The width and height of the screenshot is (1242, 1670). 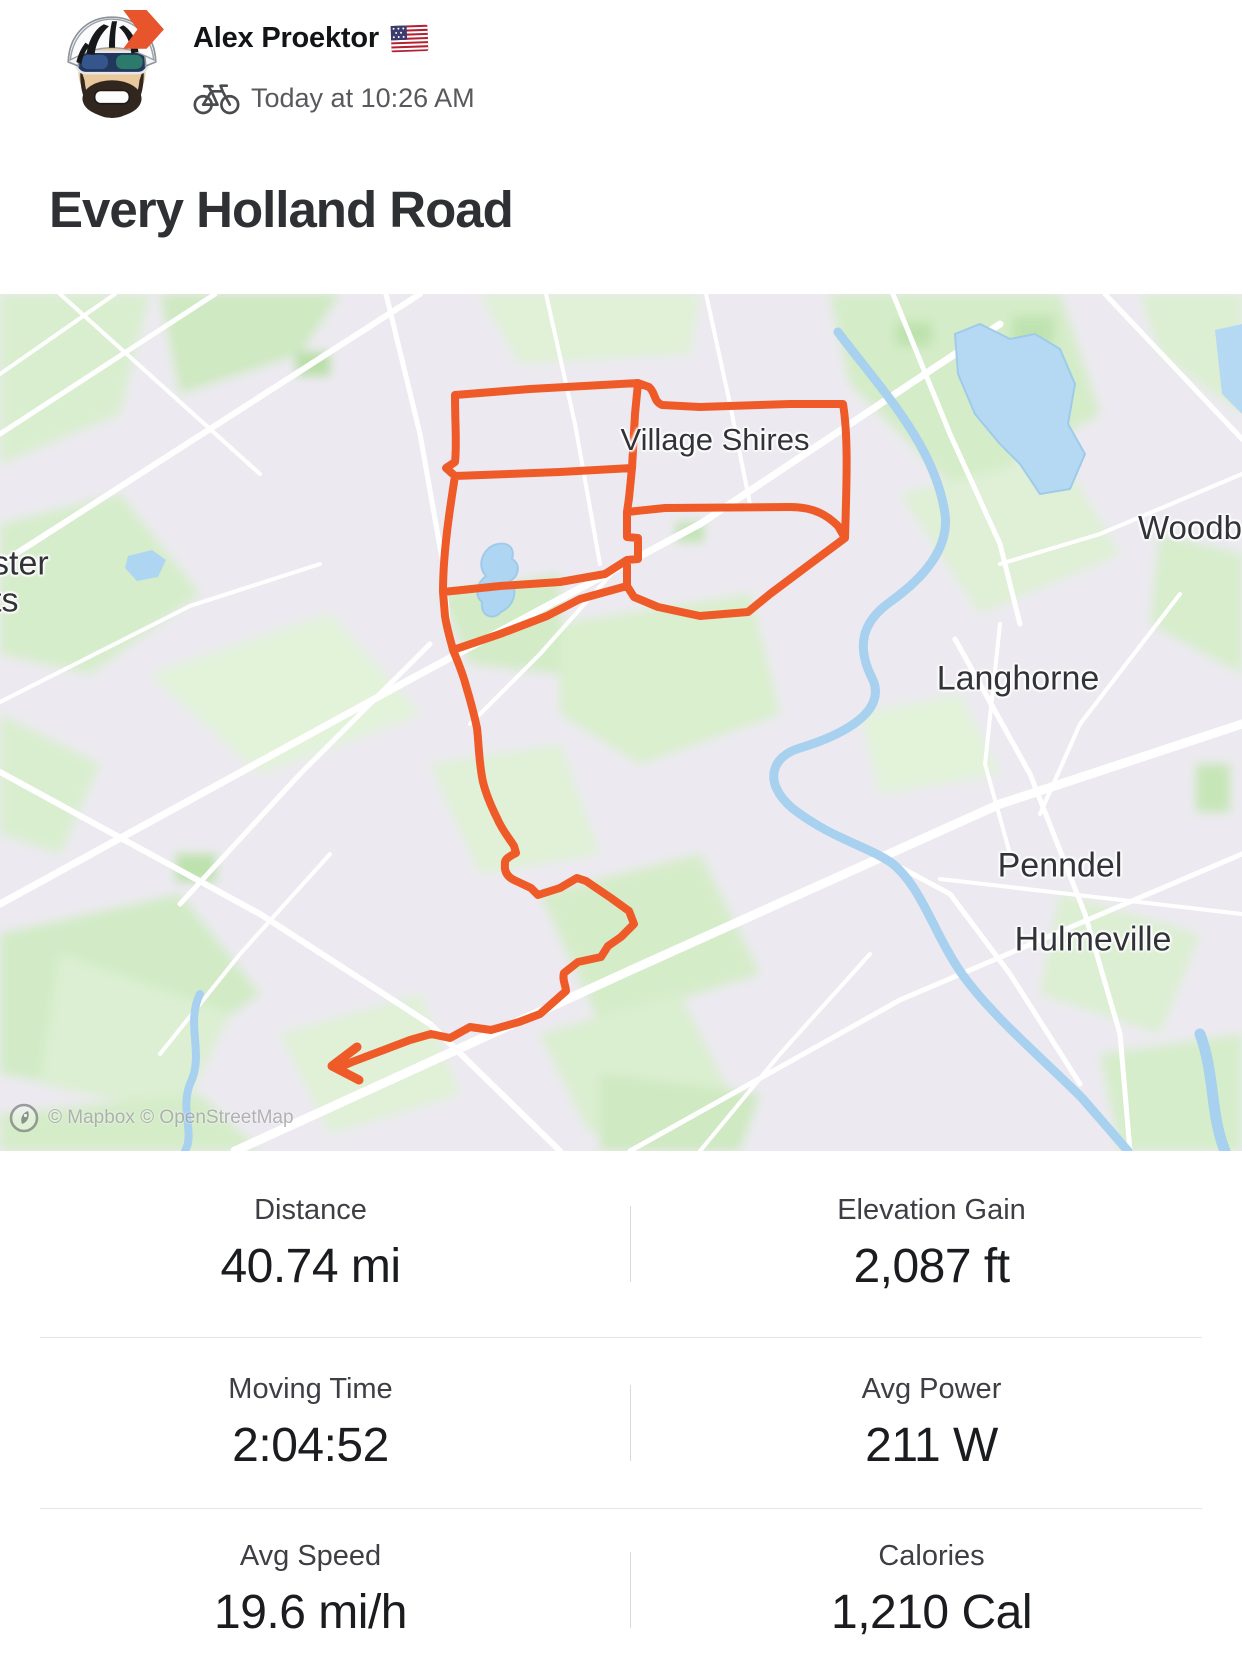 What do you see at coordinates (9, 600) in the screenshot?
I see `map-label: ts` at bounding box center [9, 600].